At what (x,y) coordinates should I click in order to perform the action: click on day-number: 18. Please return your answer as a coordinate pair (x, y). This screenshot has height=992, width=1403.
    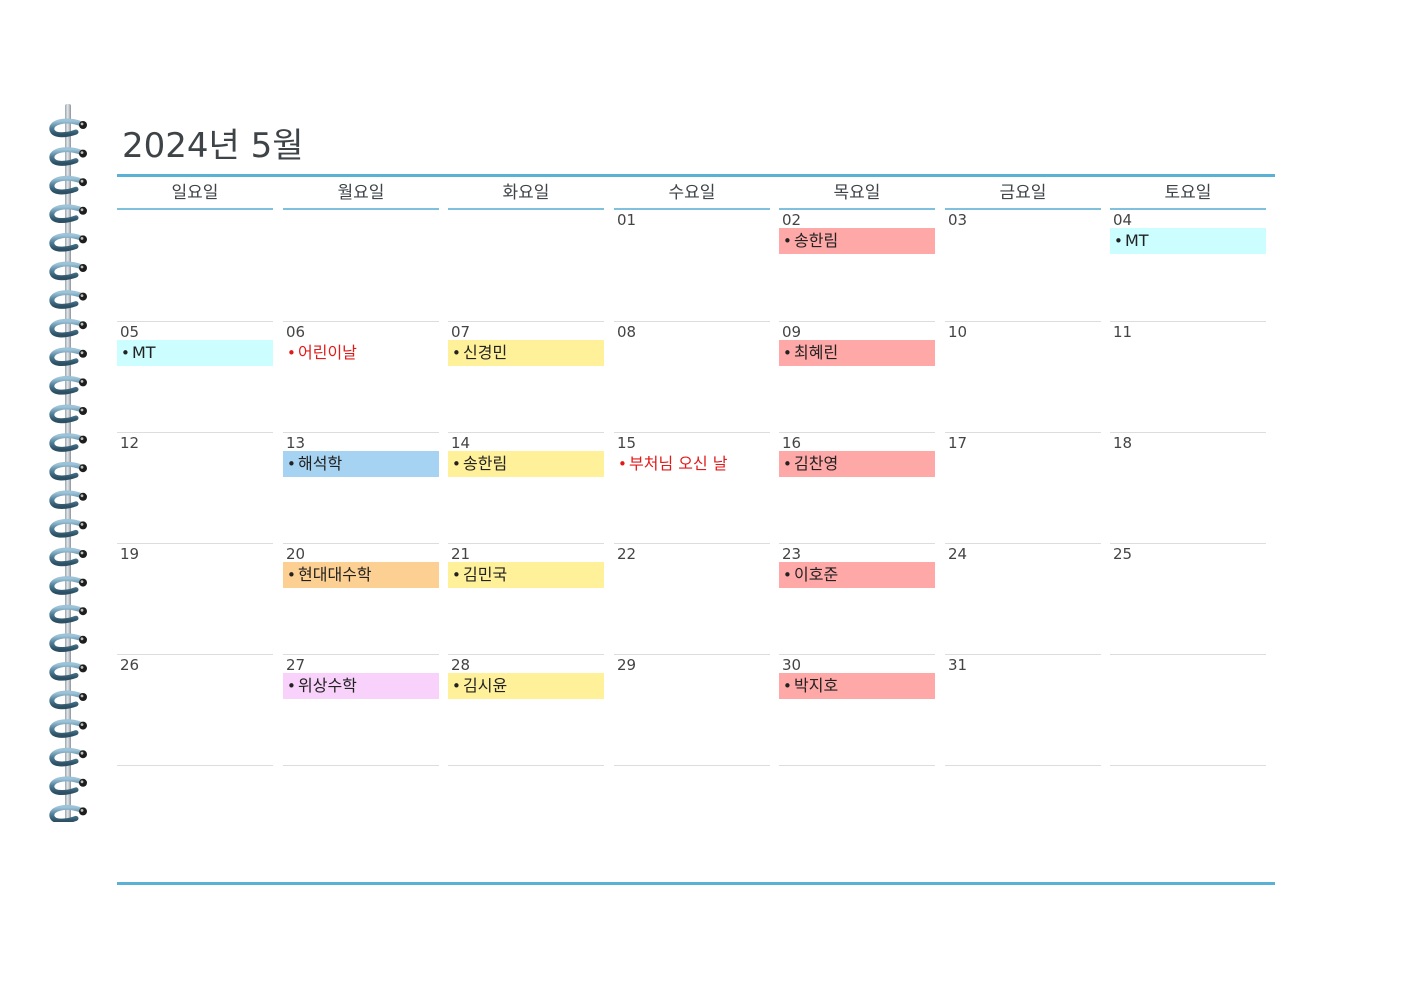
    Looking at the image, I should click on (1123, 443).